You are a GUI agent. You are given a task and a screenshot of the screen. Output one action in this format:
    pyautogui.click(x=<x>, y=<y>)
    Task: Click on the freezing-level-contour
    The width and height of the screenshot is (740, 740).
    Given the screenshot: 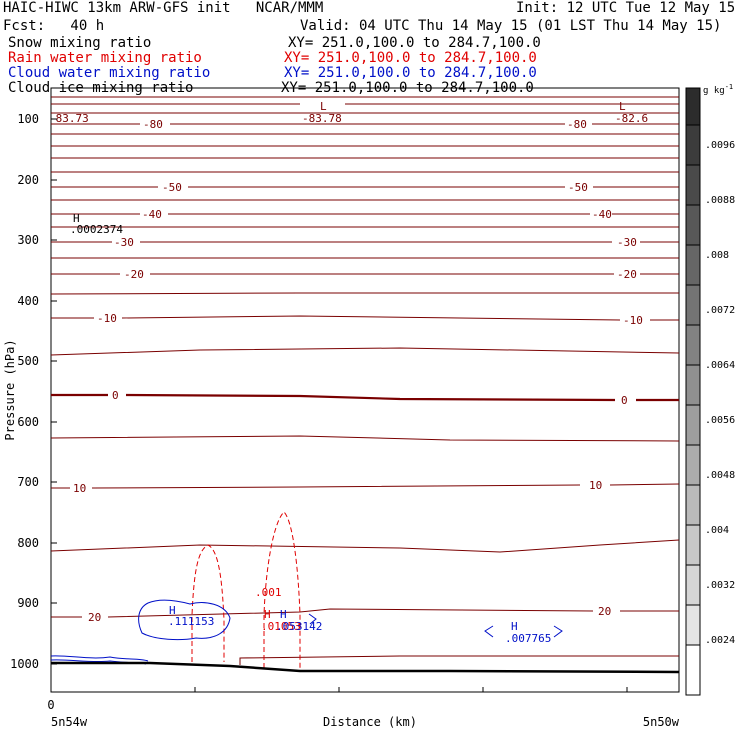 What is the action you would take?
    pyautogui.click(x=365, y=397)
    